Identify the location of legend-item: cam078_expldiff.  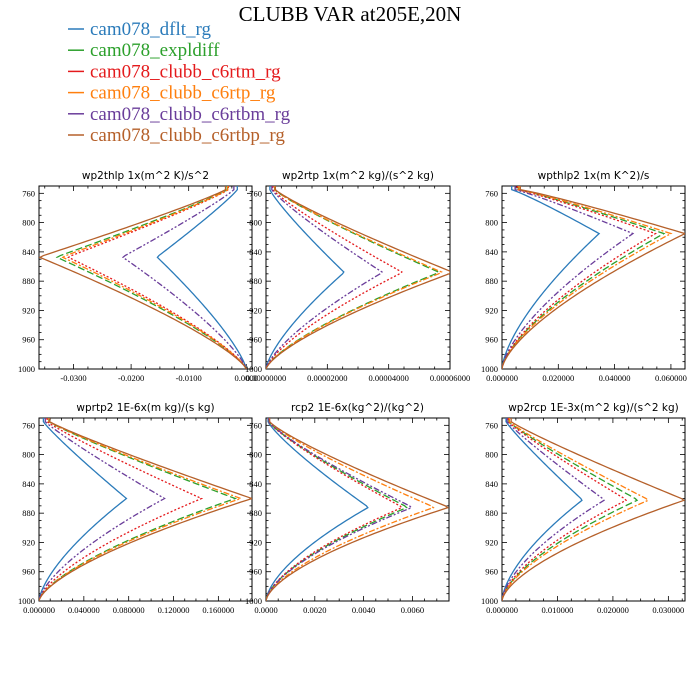
(144, 50).